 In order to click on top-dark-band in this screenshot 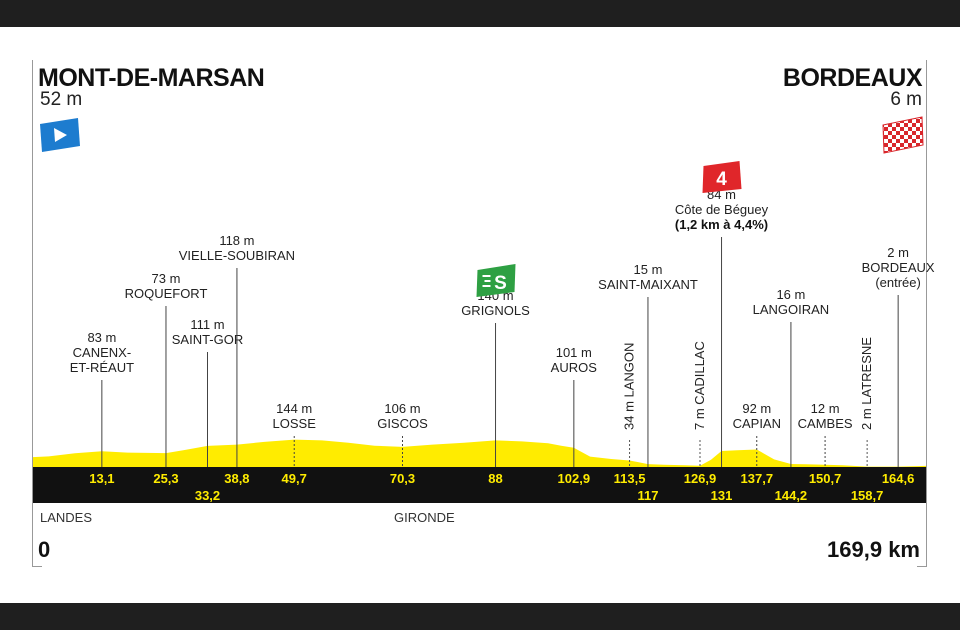, I will do `click(480, 13)`.